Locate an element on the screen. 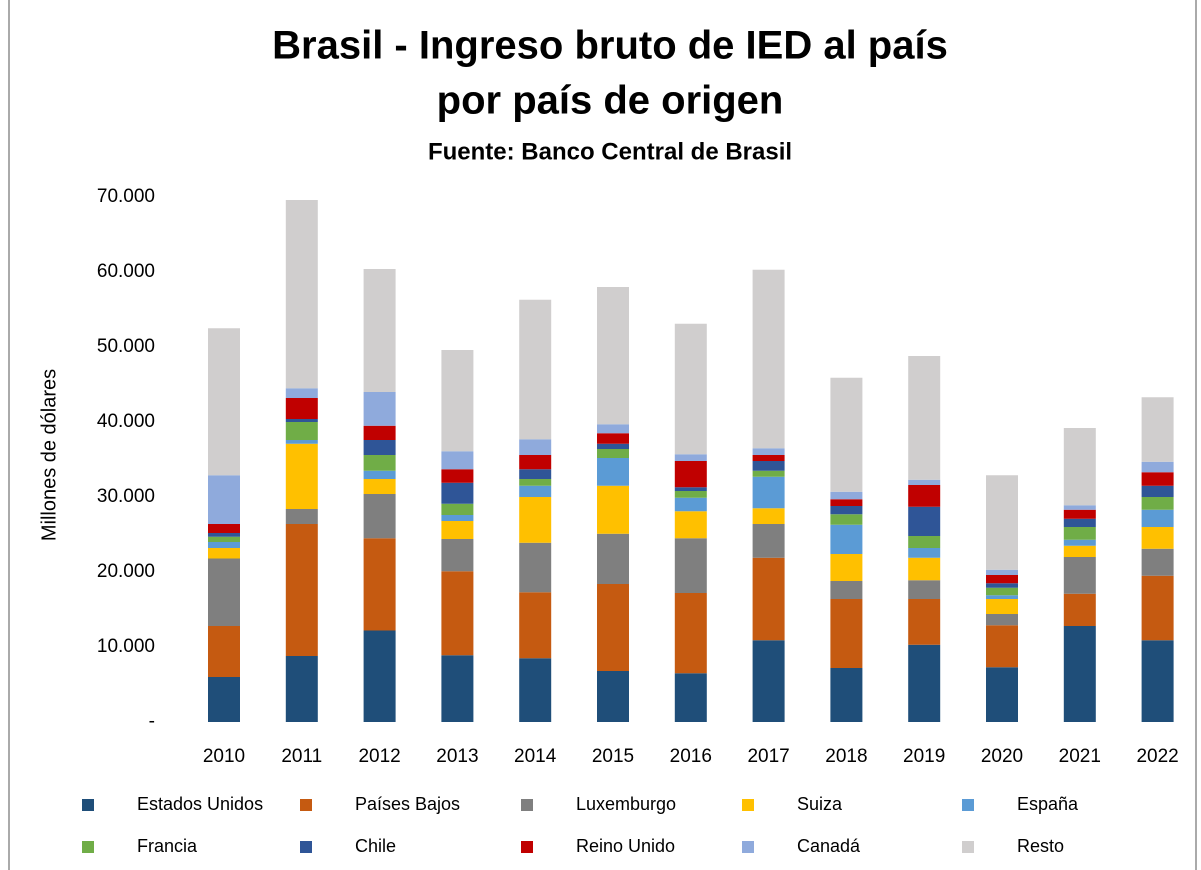  y-tick-label: 60.000 is located at coordinates (126, 271).